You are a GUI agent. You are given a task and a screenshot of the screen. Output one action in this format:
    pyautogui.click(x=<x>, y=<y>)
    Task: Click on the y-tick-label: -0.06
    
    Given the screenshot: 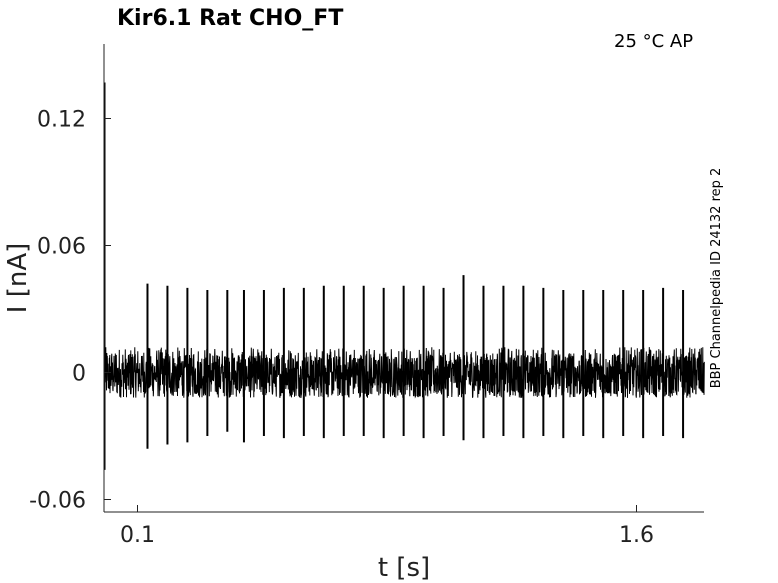 What is the action you would take?
    pyautogui.click(x=57, y=501)
    